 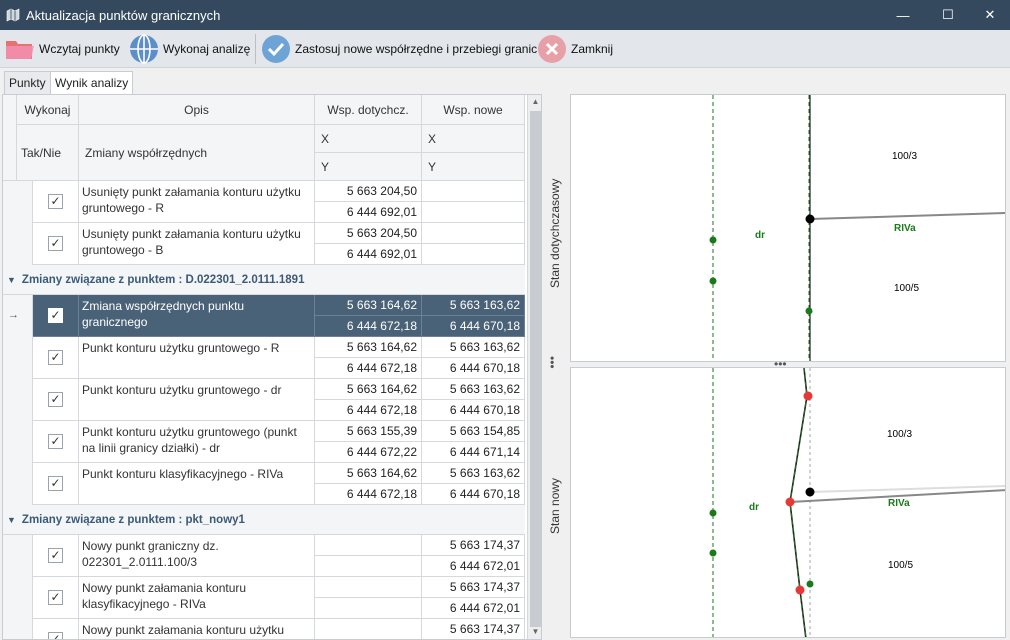 I want to click on header-wsp-new: Wsp. nowe, so click(x=473, y=110).